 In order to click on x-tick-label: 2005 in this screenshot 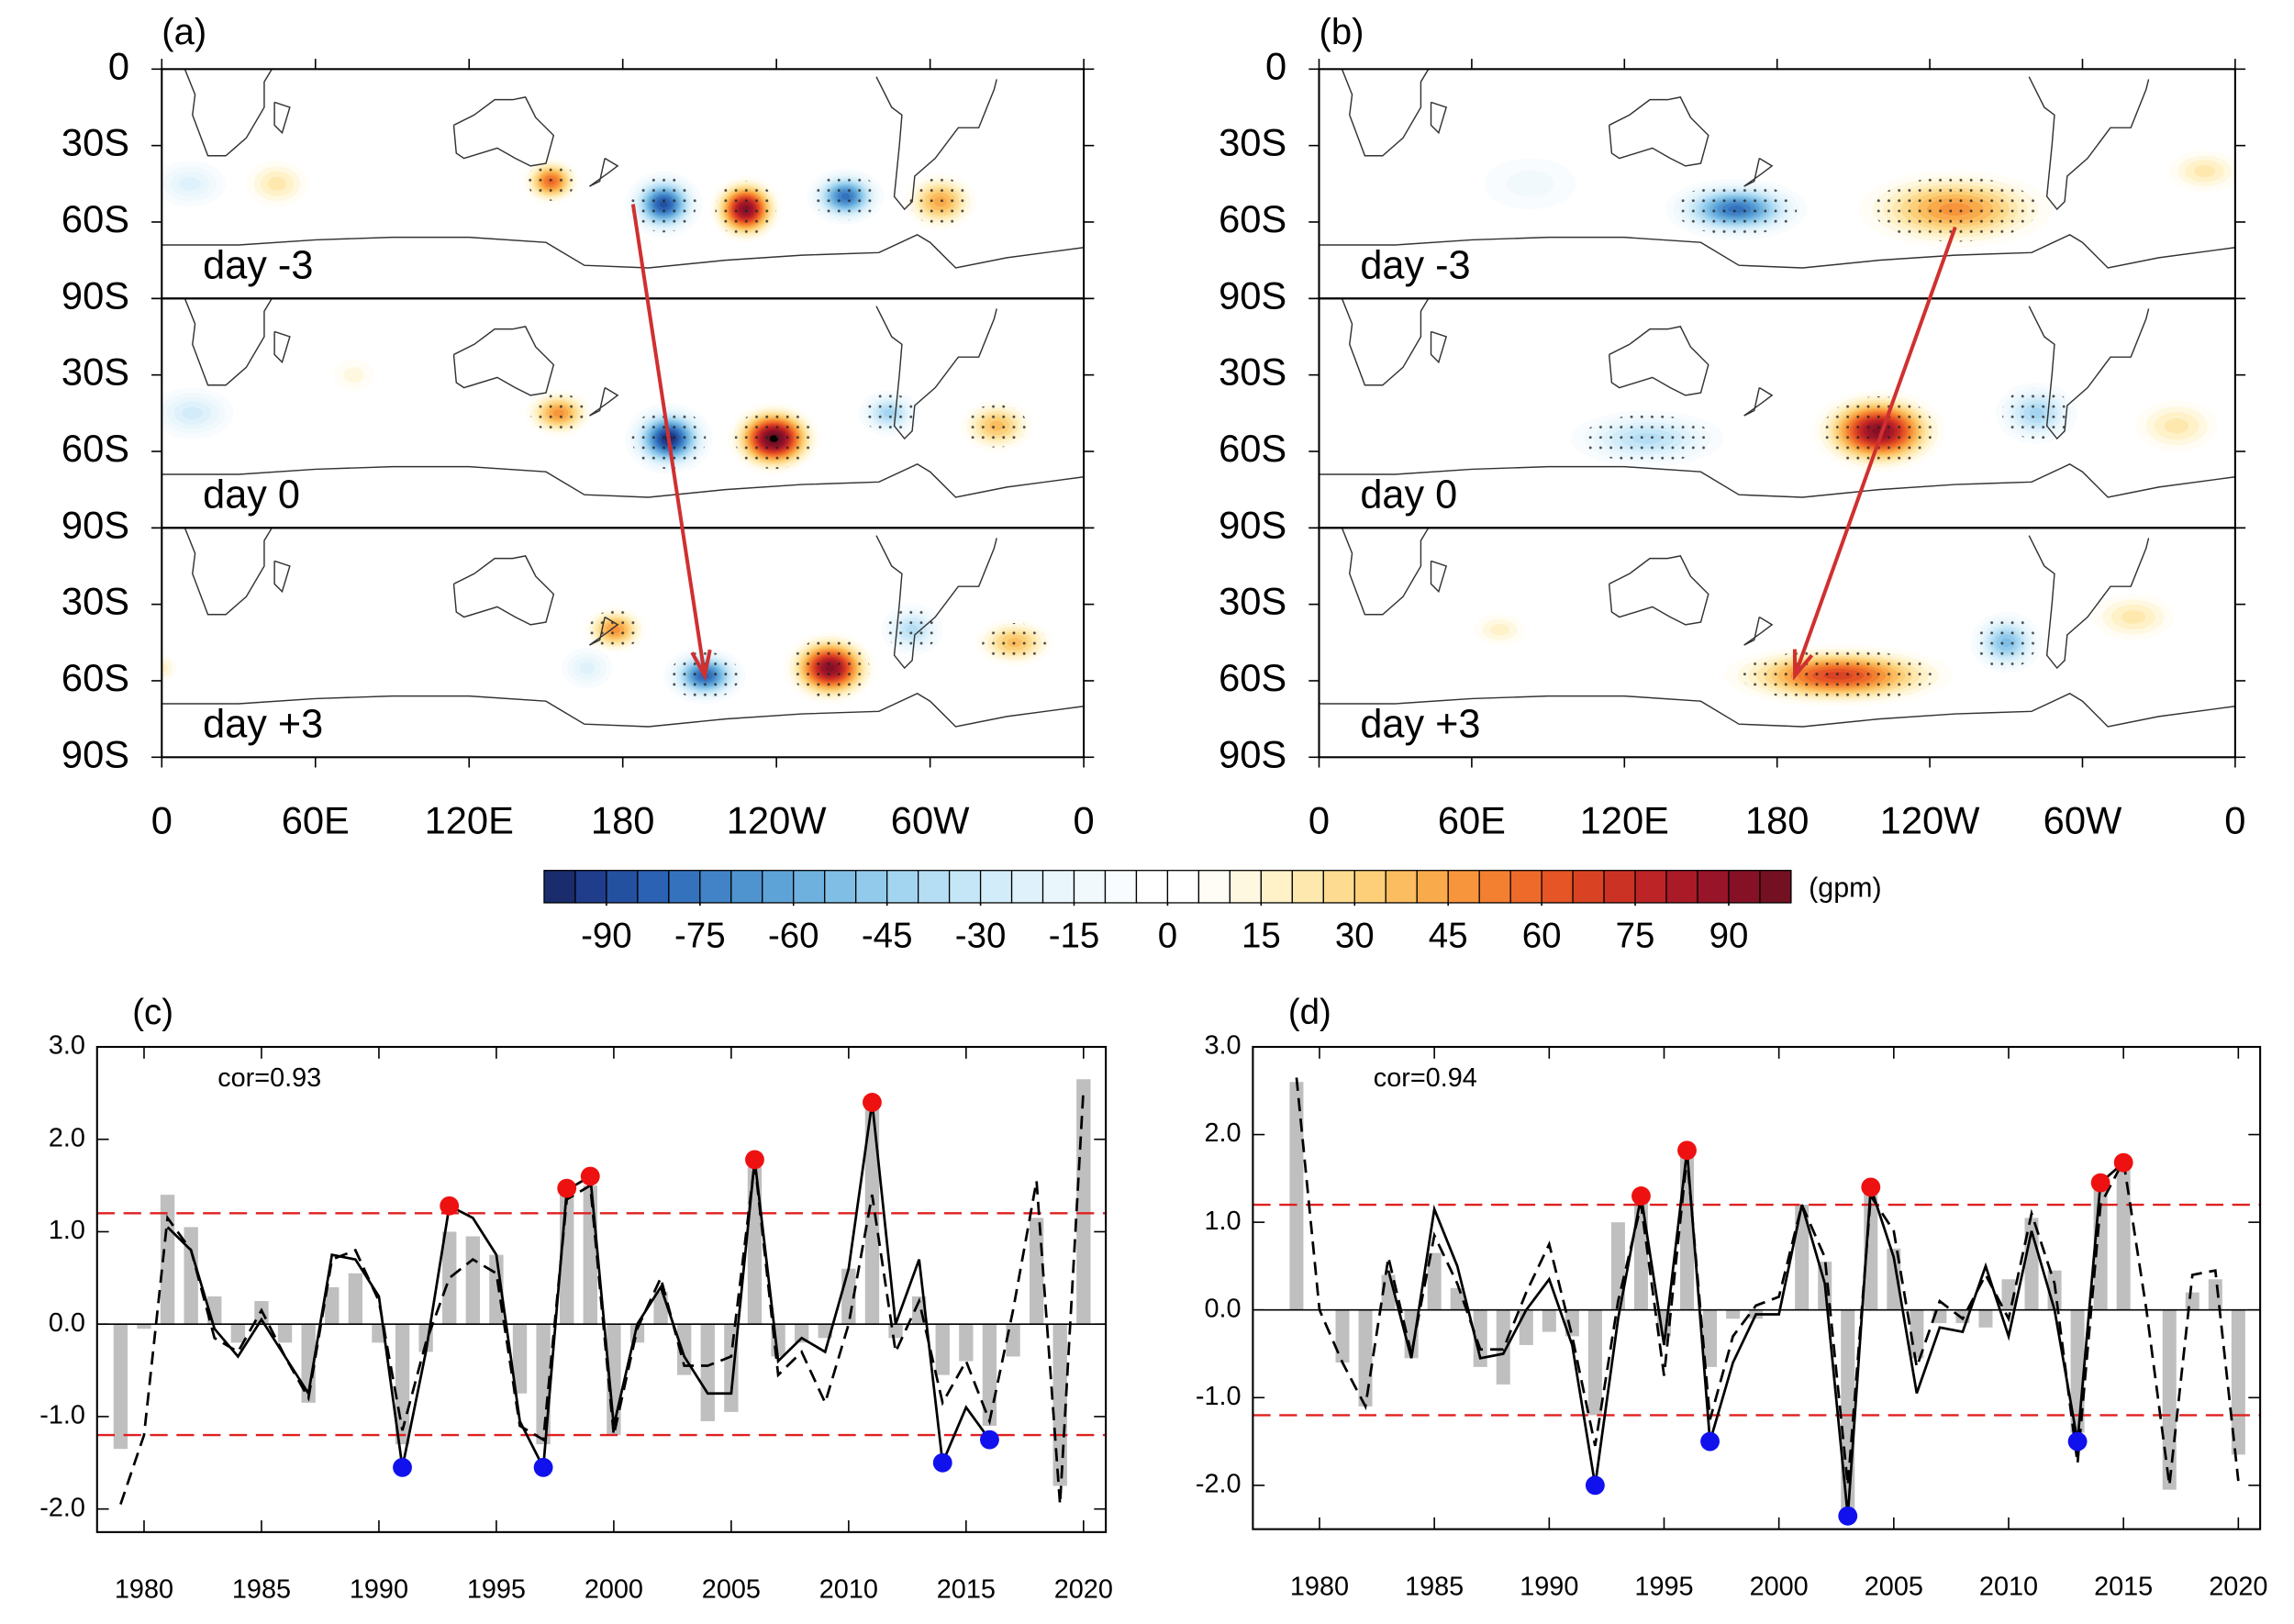, I will do `click(731, 1590)`.